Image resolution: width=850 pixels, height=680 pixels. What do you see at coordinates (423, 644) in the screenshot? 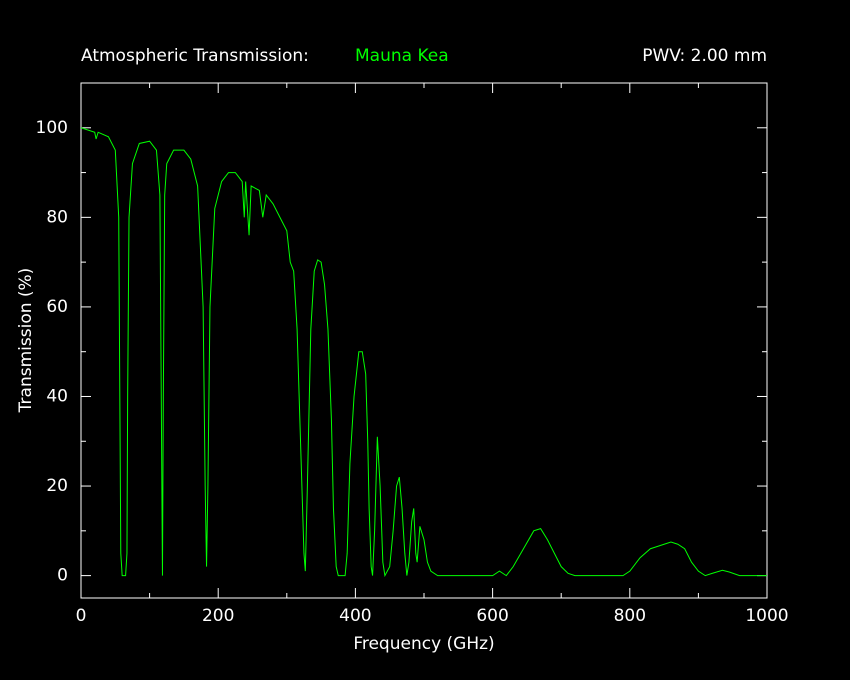
I see `x-axis-label: Frequency (GHz)` at bounding box center [423, 644].